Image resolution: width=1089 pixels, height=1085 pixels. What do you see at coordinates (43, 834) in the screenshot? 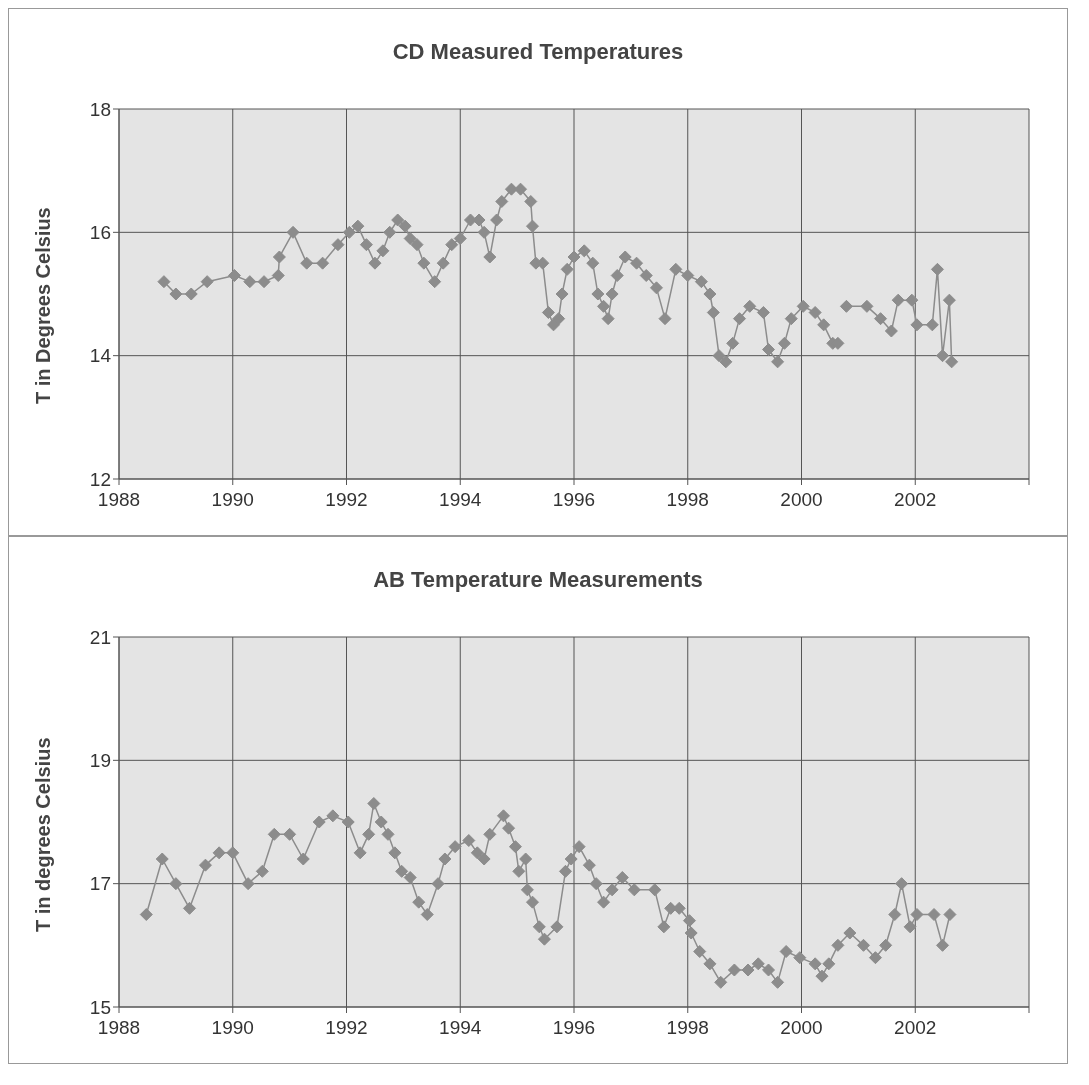
I see `y-axis-title: T in degrees Celsius` at bounding box center [43, 834].